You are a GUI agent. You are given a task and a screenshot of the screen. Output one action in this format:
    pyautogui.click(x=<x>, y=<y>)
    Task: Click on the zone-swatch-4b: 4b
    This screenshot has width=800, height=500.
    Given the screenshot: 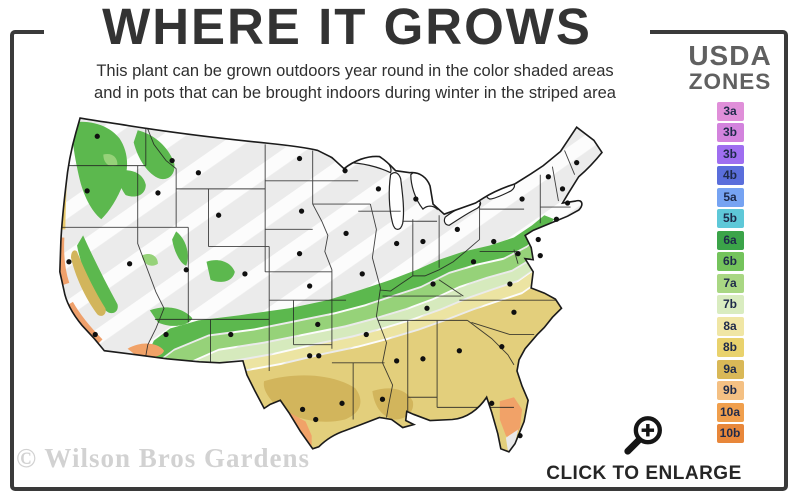 What is the action you would take?
    pyautogui.click(x=730, y=176)
    